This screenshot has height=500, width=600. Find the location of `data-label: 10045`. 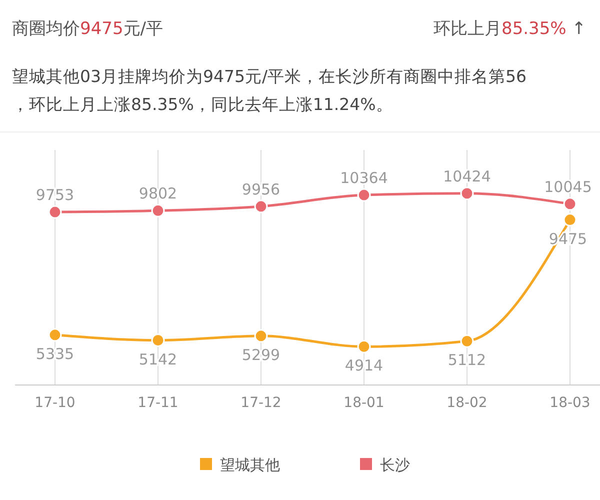

data-label: 10045 is located at coordinates (568, 187).